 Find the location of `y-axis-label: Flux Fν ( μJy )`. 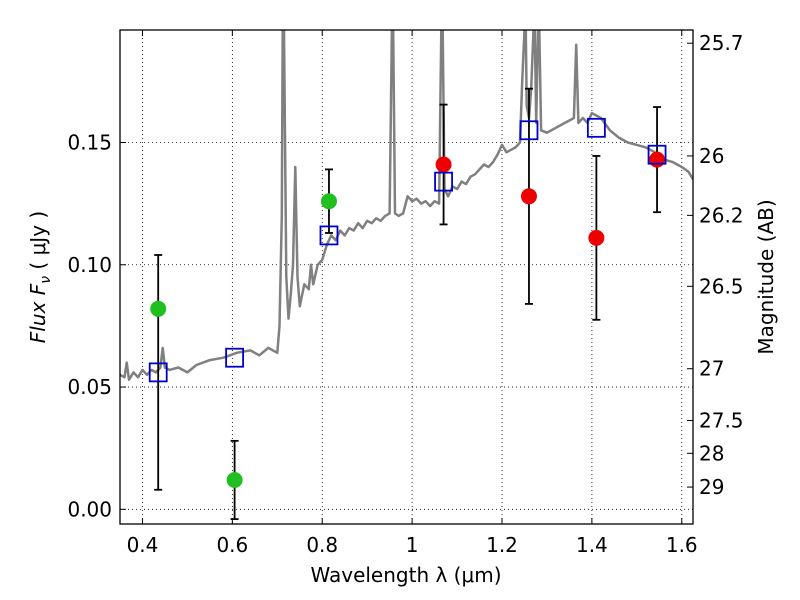

y-axis-label: Flux Fν ( μJy ) is located at coordinates (40, 277).